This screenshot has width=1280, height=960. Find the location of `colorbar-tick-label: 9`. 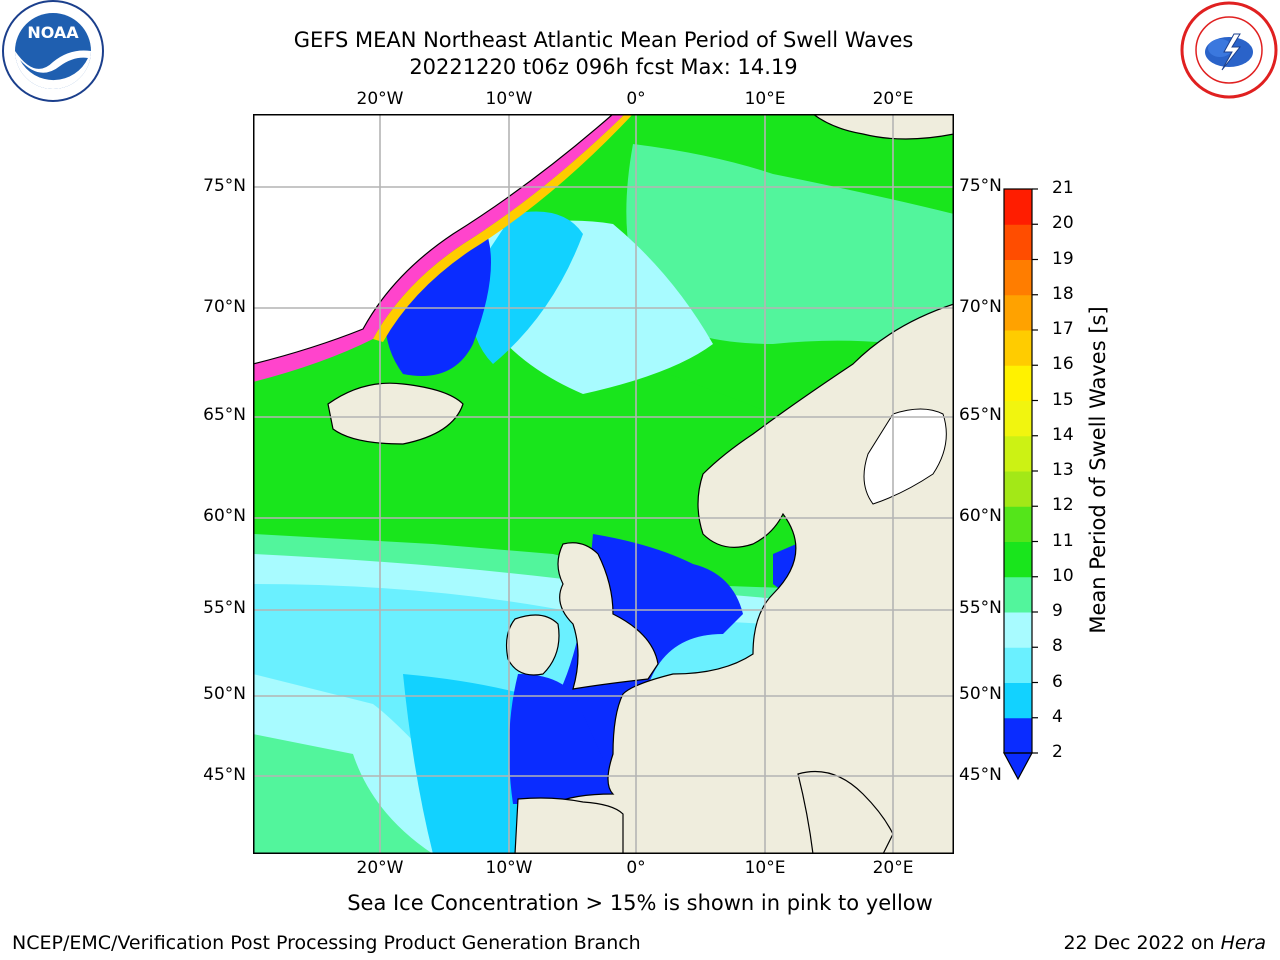

colorbar-tick-label: 9 is located at coordinates (1057, 611).